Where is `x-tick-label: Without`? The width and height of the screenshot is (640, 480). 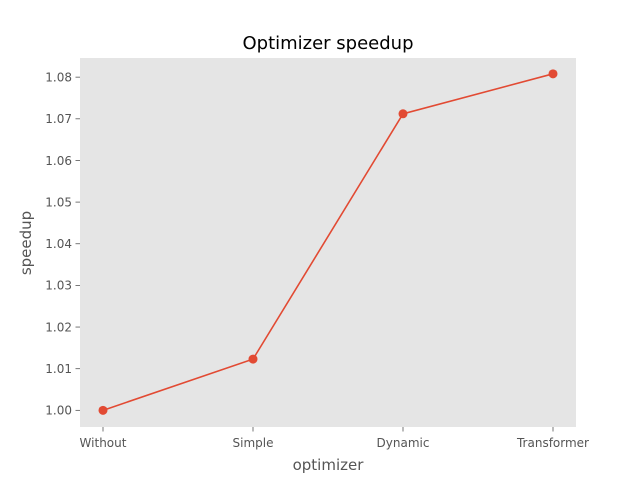
x-tick-label: Without is located at coordinates (103, 443).